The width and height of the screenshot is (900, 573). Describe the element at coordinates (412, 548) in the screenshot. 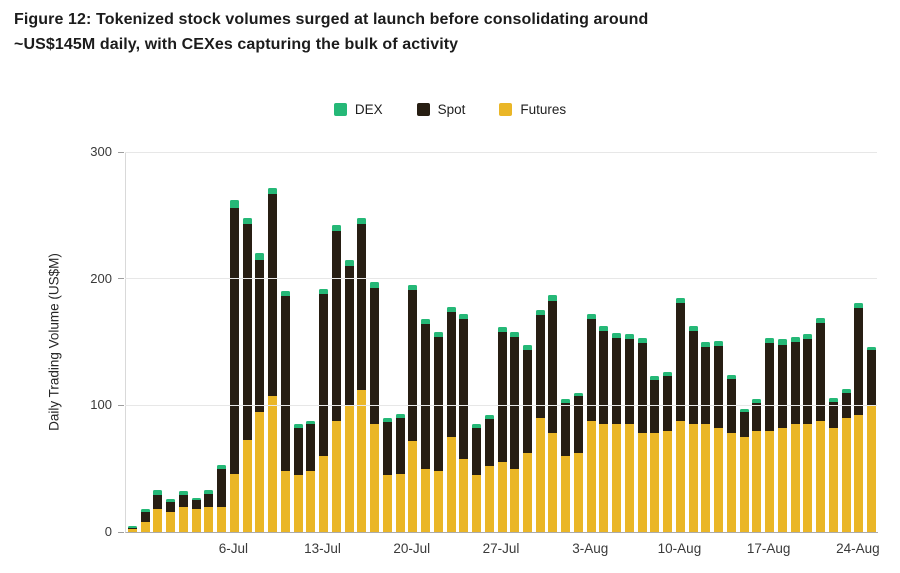

I see `x-tick-label-20-Jul: 20-Jul` at that location.